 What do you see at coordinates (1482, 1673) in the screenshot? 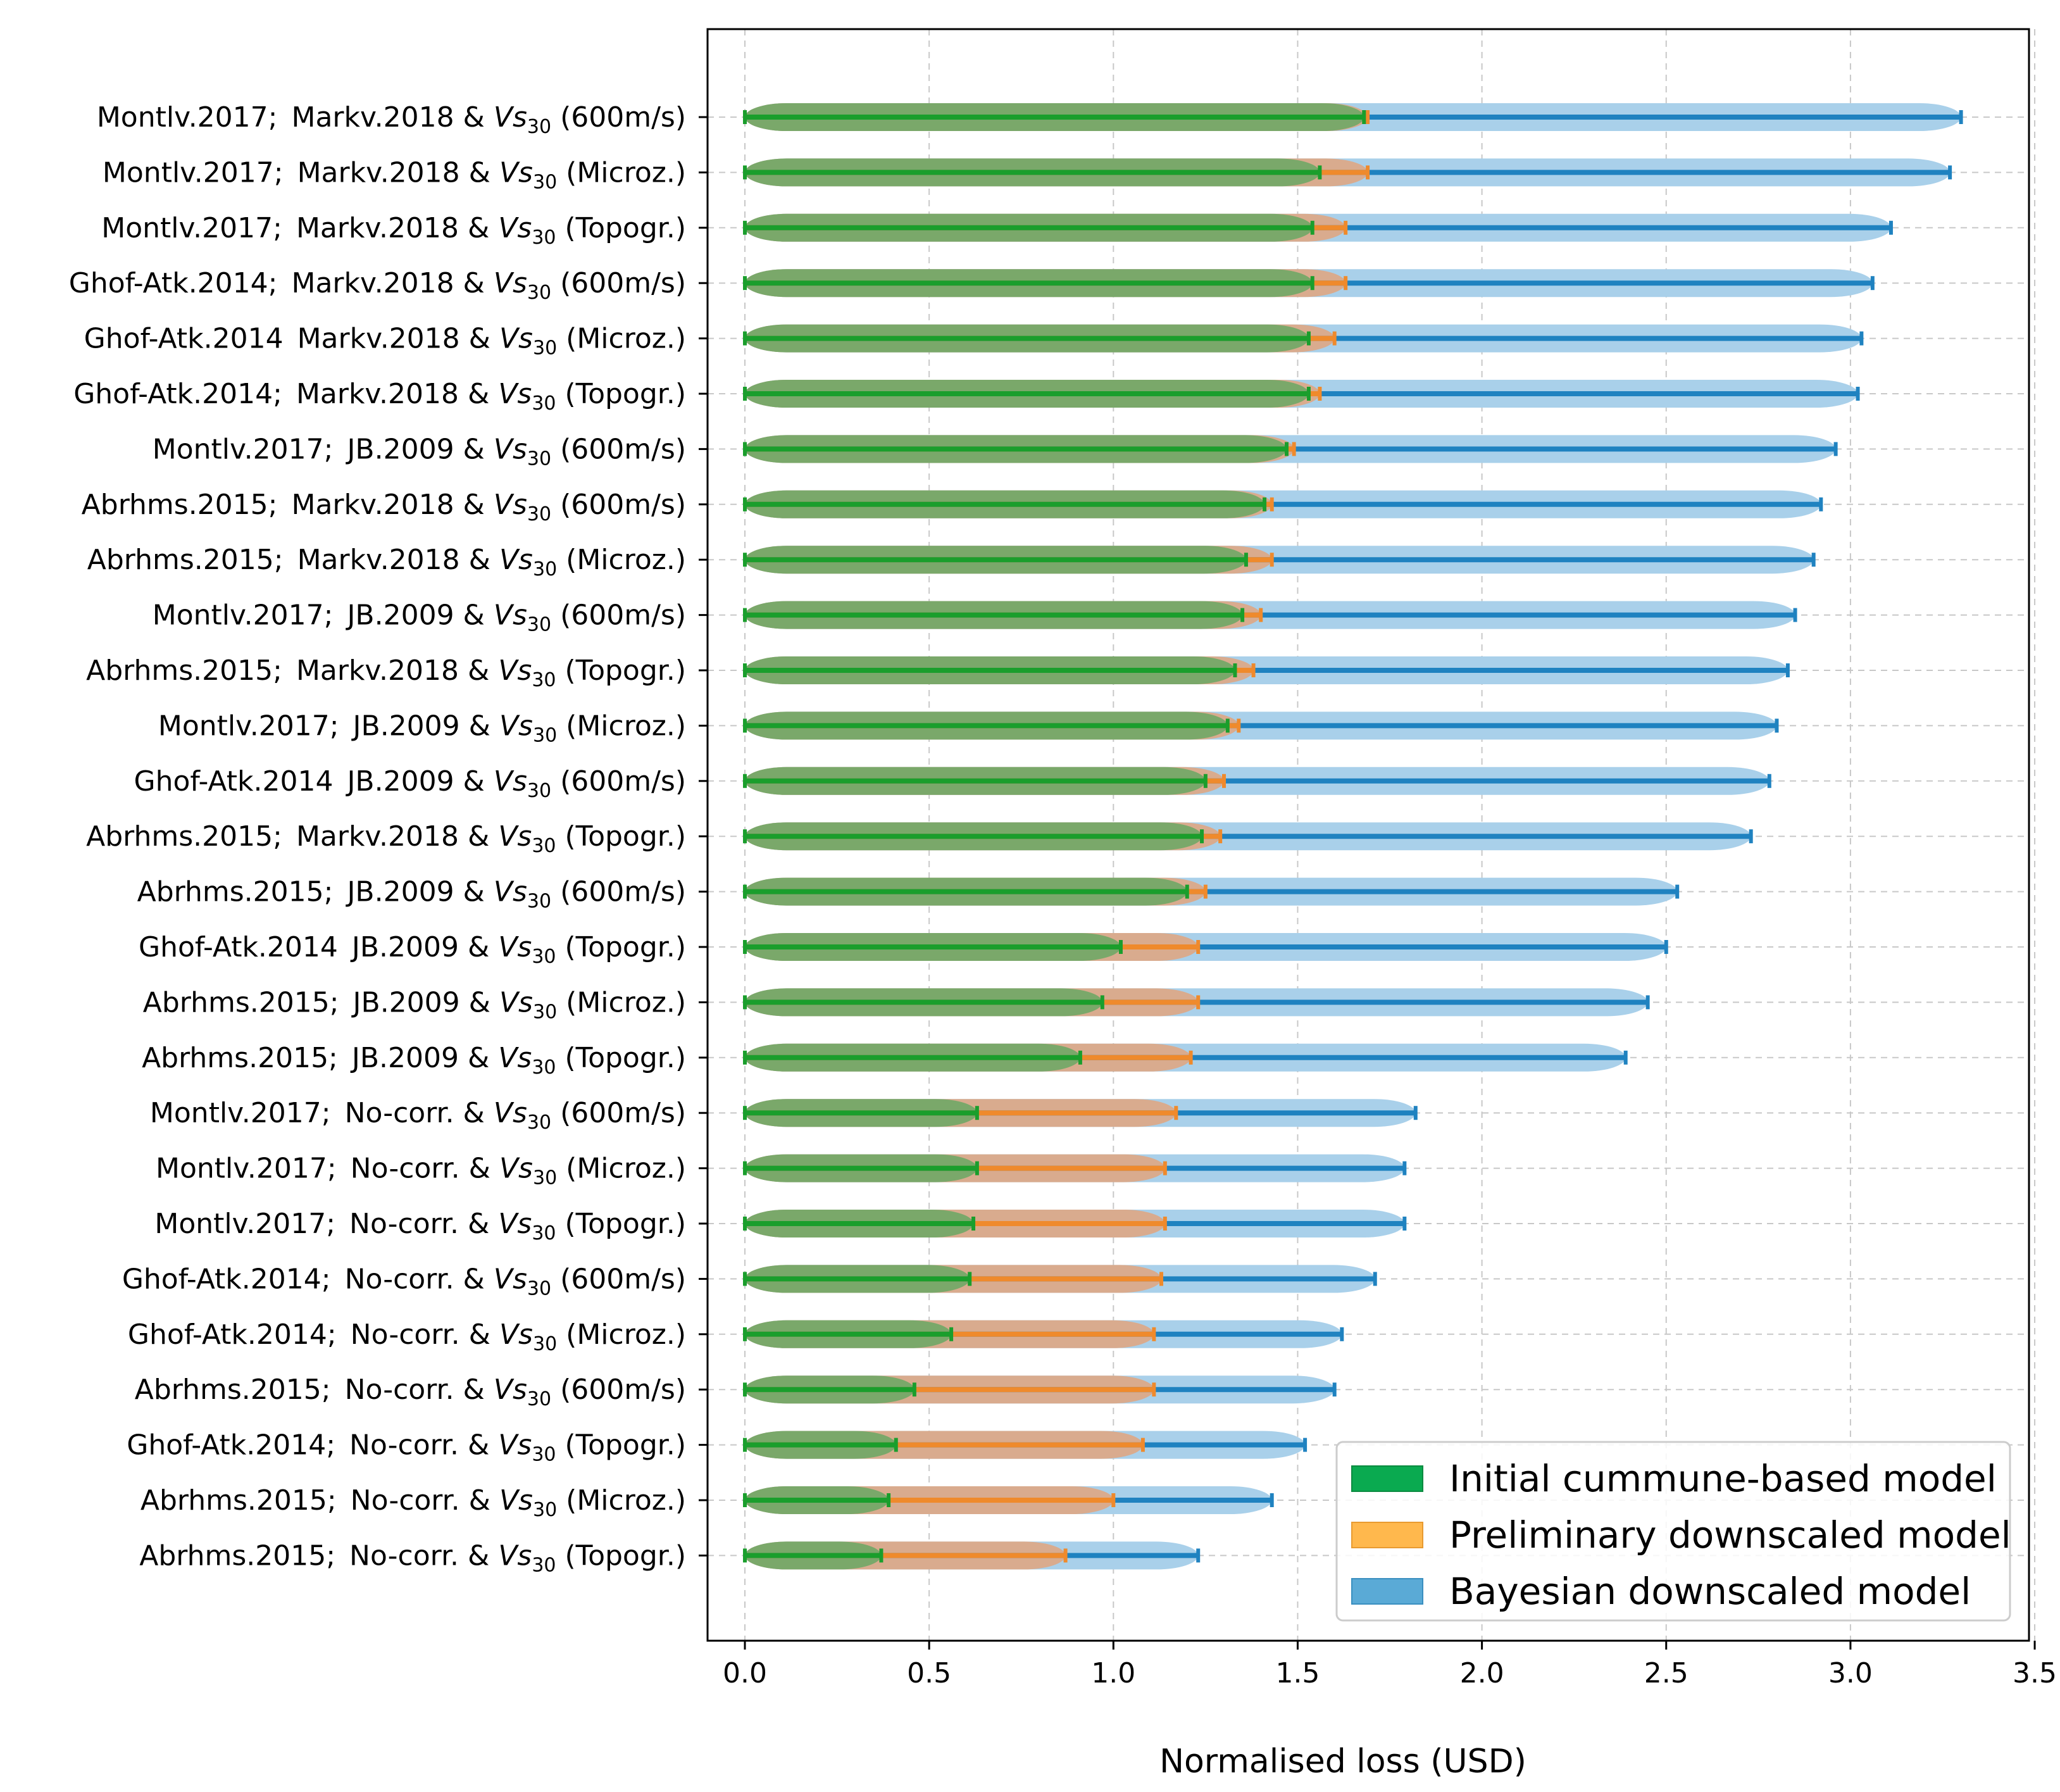
I see `x-tick-label: 2.0` at bounding box center [1482, 1673].